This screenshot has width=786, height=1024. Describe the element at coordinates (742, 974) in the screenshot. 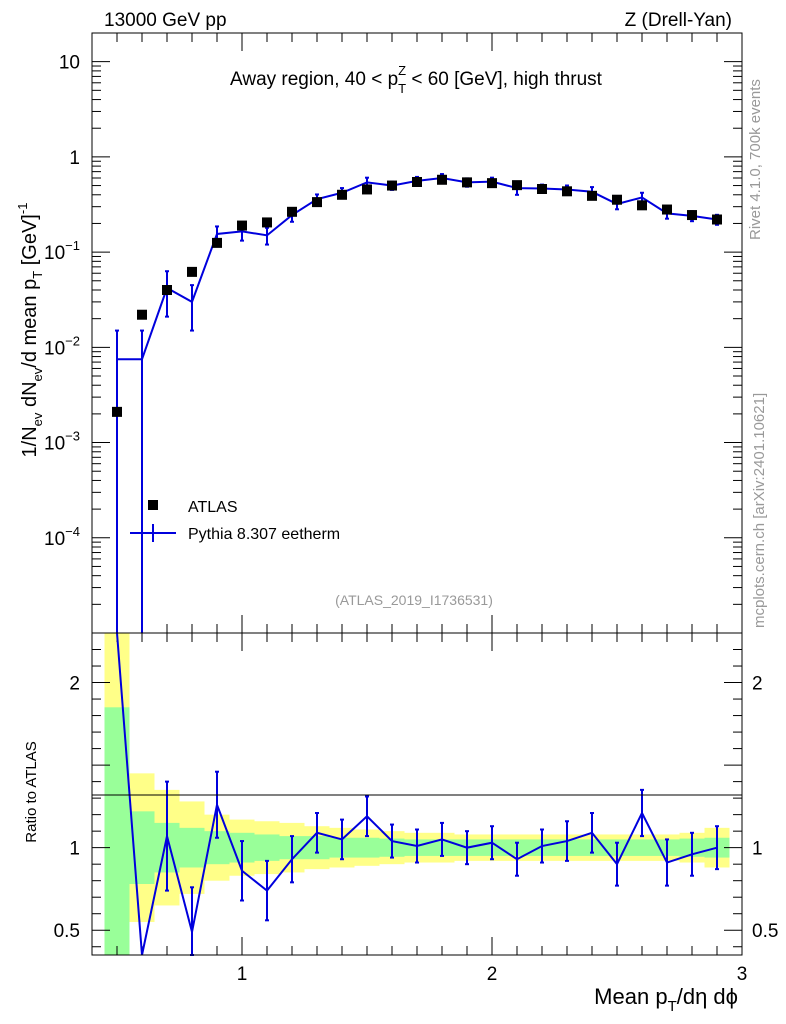

I see `x-tick-label: 3` at that location.